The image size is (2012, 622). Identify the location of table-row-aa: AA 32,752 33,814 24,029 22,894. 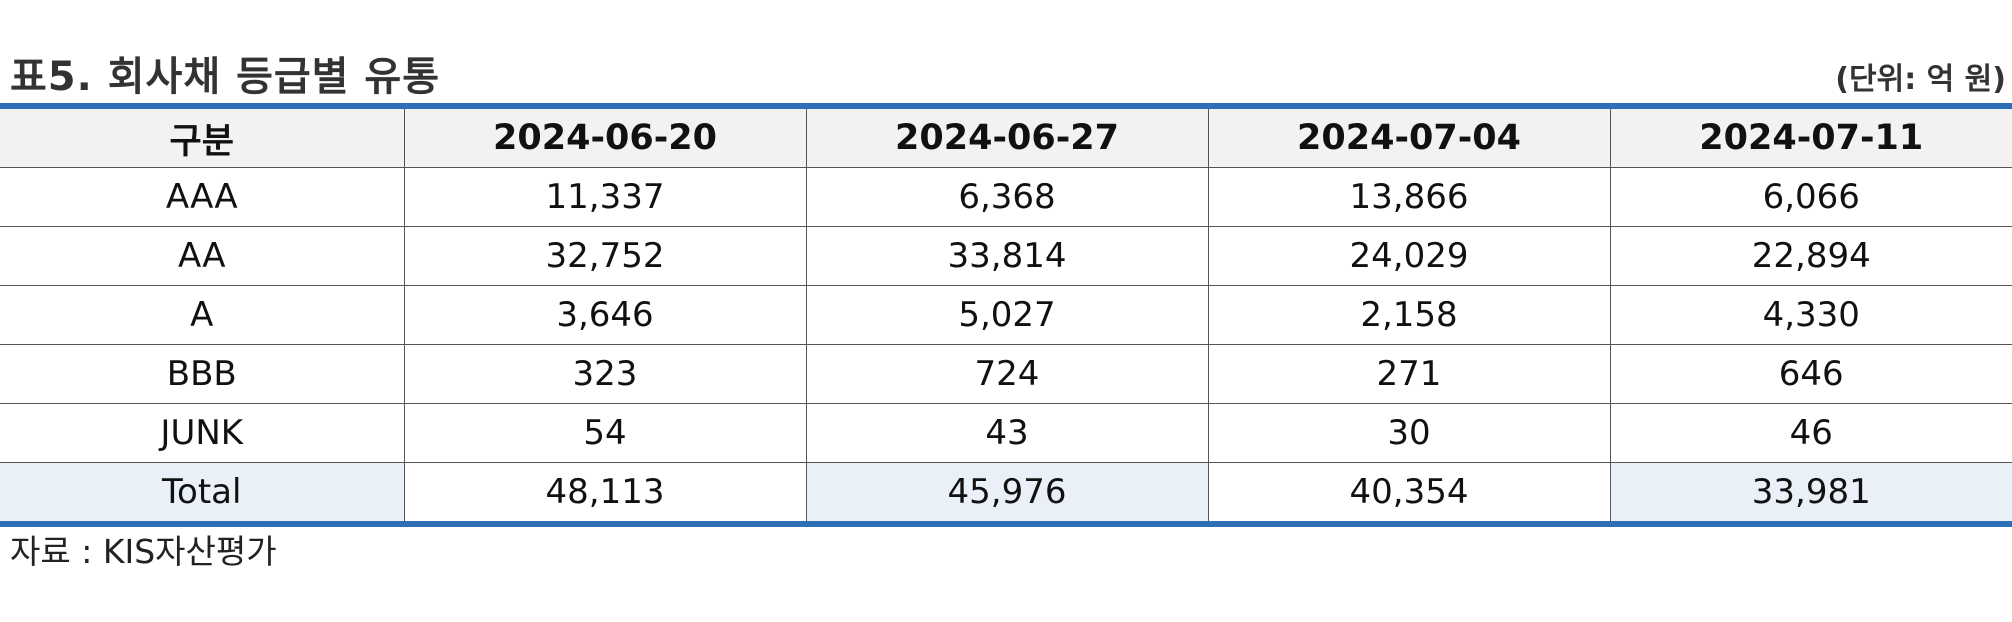
(1006, 256).